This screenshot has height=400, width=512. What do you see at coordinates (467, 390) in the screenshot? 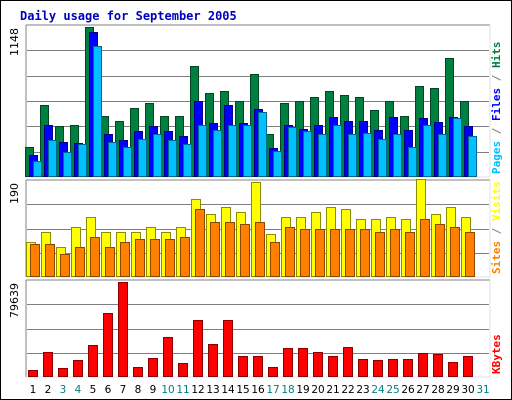
I see `x-tick-label: 30` at bounding box center [467, 390].